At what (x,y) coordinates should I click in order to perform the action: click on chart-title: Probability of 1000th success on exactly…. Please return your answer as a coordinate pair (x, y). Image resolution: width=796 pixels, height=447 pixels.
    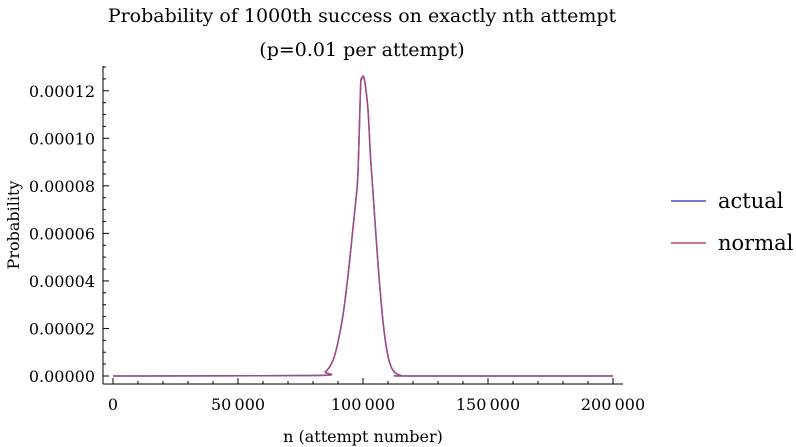
    Looking at the image, I should click on (362, 16).